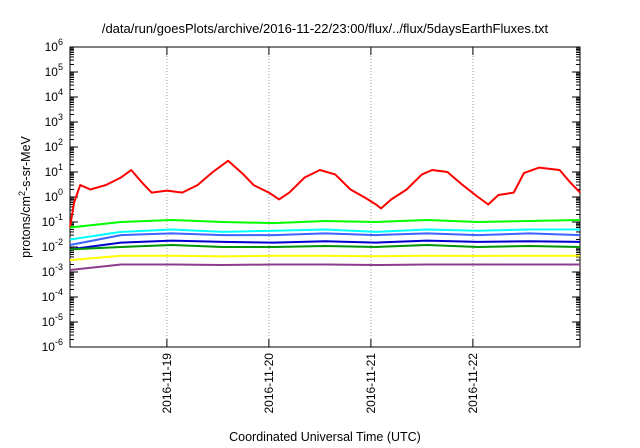 This screenshot has width=640, height=448. I want to click on y-tick-label: 10¹, so click(54, 170).